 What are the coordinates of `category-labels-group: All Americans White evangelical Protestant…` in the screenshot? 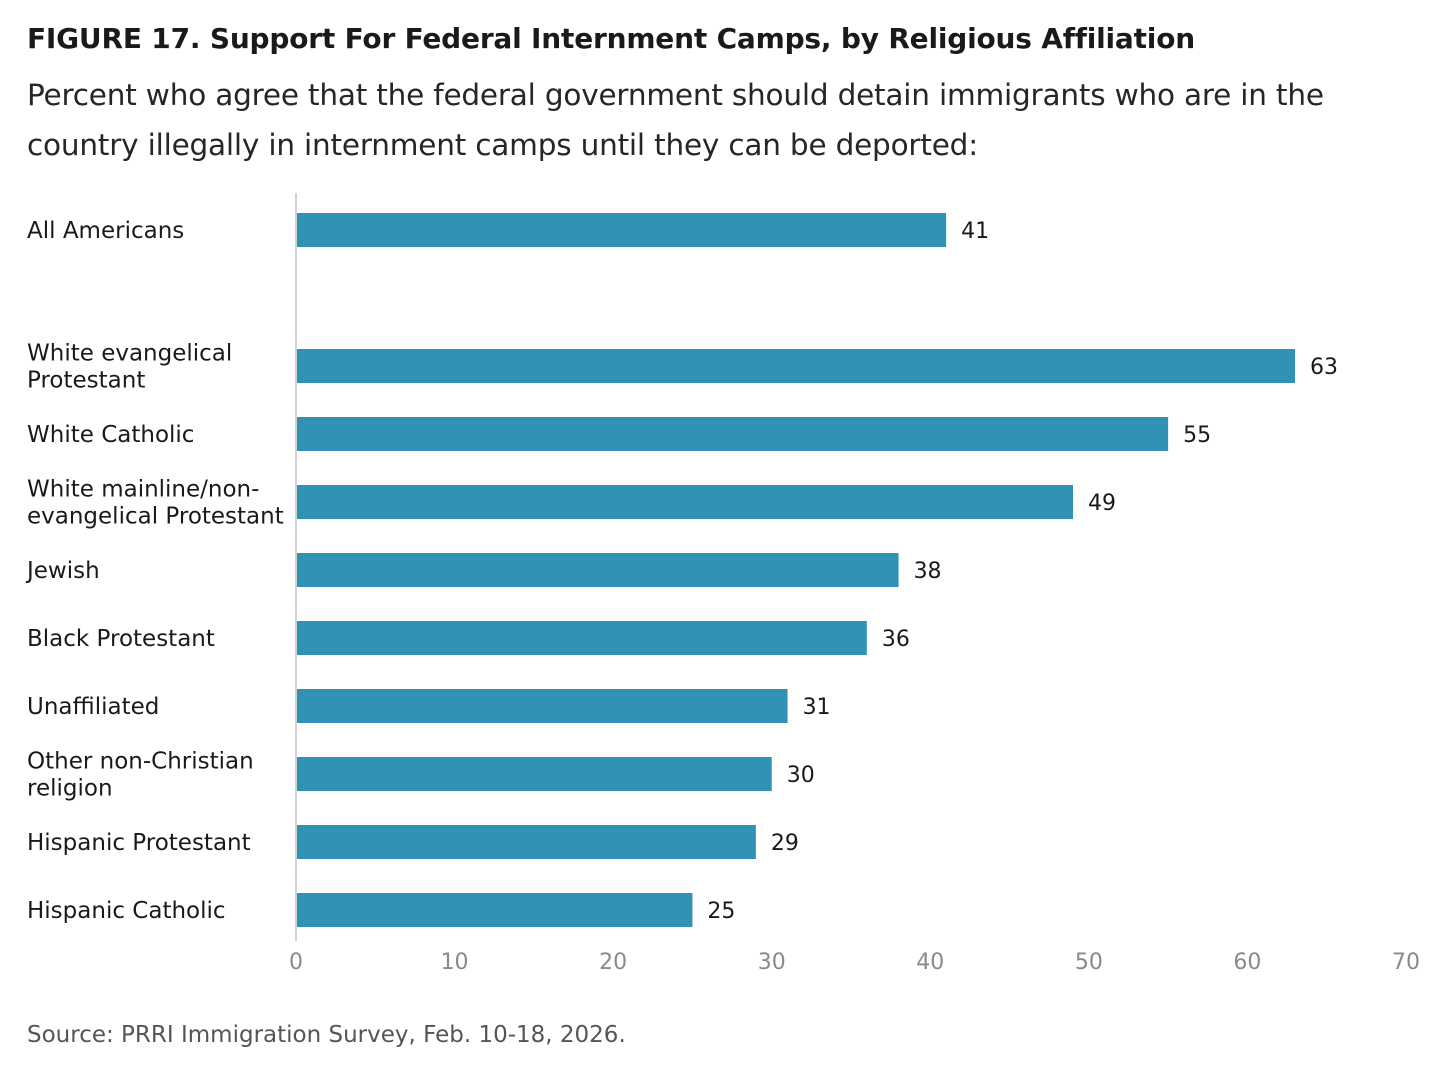 It's located at (154, 571).